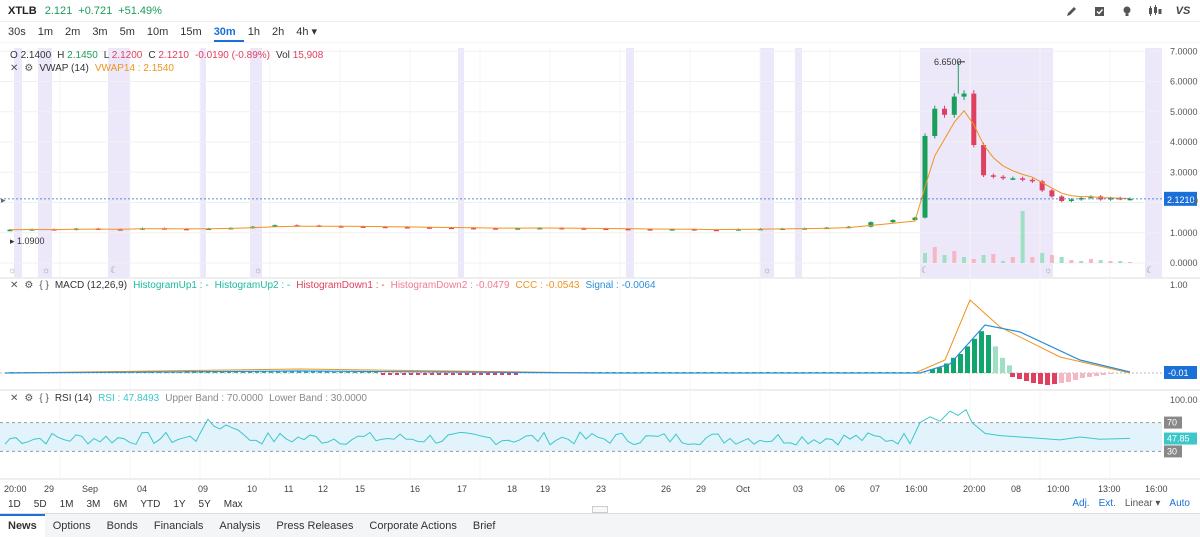 Image resolution: width=1200 pixels, height=537 pixels. Describe the element at coordinates (600, 509) in the screenshot. I see `panel-resize-handle` at that location.